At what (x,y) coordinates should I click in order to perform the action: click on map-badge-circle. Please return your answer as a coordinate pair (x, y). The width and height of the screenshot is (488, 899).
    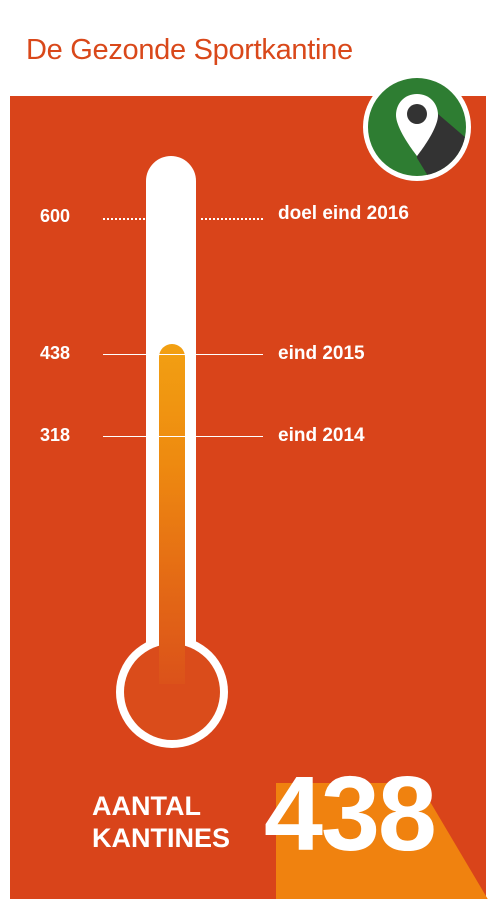
    Looking at the image, I should click on (417, 127).